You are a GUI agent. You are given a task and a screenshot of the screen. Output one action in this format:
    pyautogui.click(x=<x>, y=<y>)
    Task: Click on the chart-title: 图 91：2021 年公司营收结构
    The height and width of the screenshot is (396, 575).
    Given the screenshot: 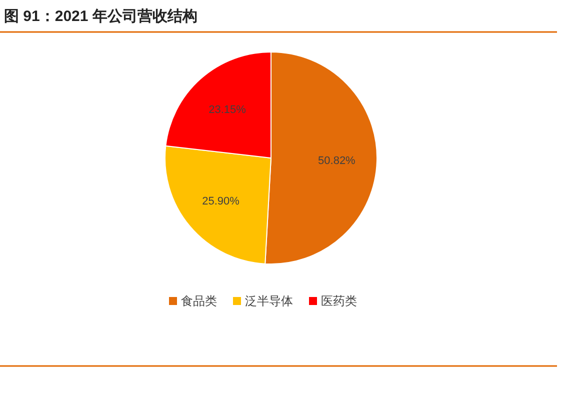 What is the action you would take?
    pyautogui.click(x=101, y=16)
    